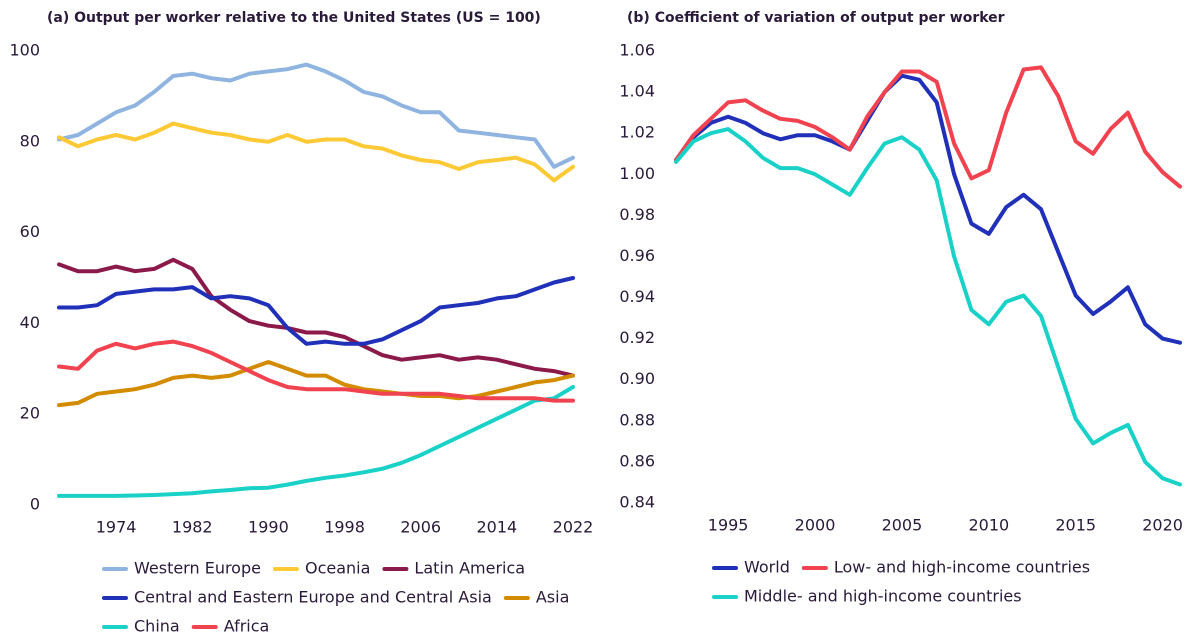 This screenshot has width=1187, height=638. Describe the element at coordinates (192, 527) in the screenshot. I see `x-tick-label: 1982` at that location.